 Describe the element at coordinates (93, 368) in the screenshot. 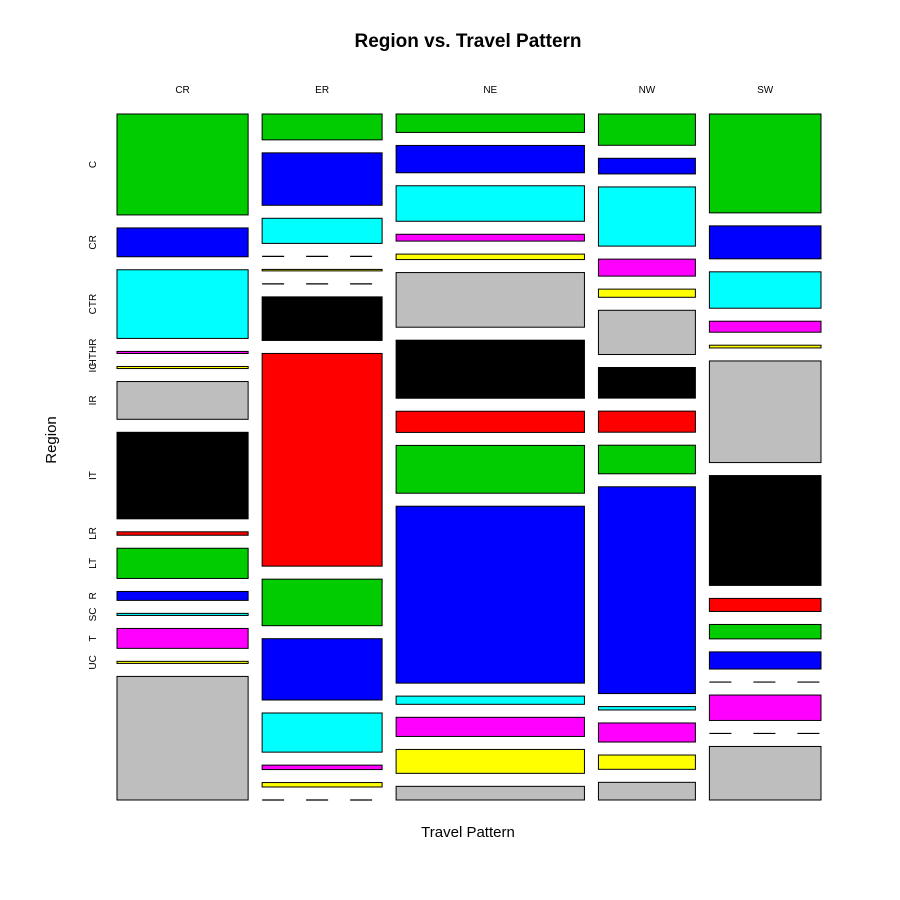

I see `row-label-ic: IC` at that location.